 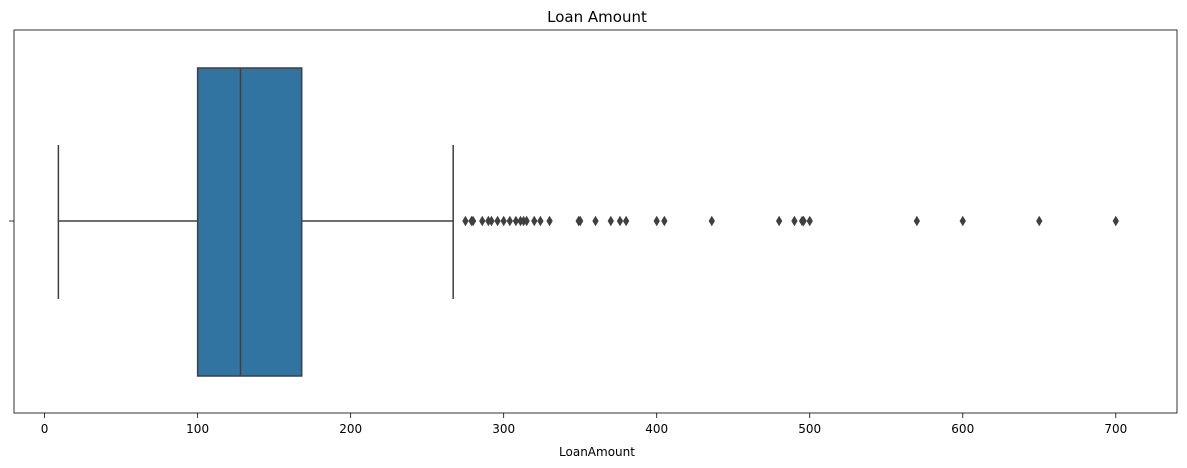 What do you see at coordinates (1115, 429) in the screenshot?
I see `x-tick-label: 700` at bounding box center [1115, 429].